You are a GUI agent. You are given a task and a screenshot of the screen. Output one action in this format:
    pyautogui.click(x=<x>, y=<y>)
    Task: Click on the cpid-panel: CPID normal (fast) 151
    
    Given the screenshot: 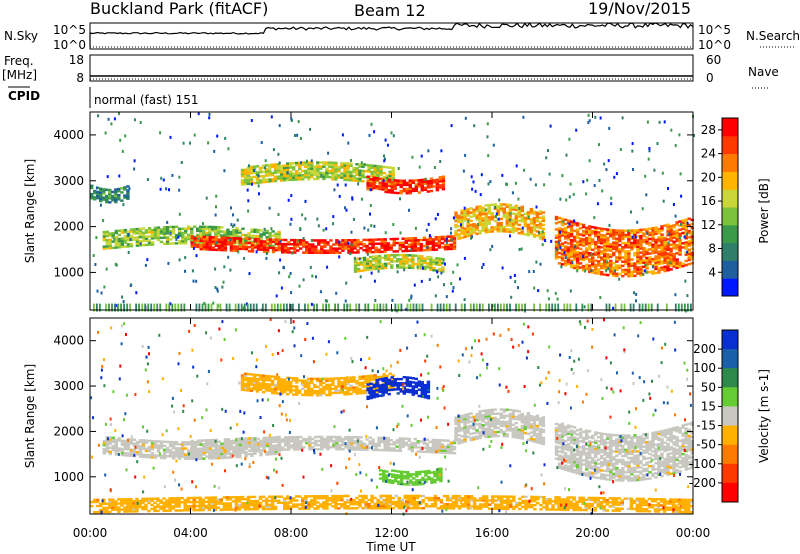 What is the action you would take?
    pyautogui.click(x=103, y=97)
    